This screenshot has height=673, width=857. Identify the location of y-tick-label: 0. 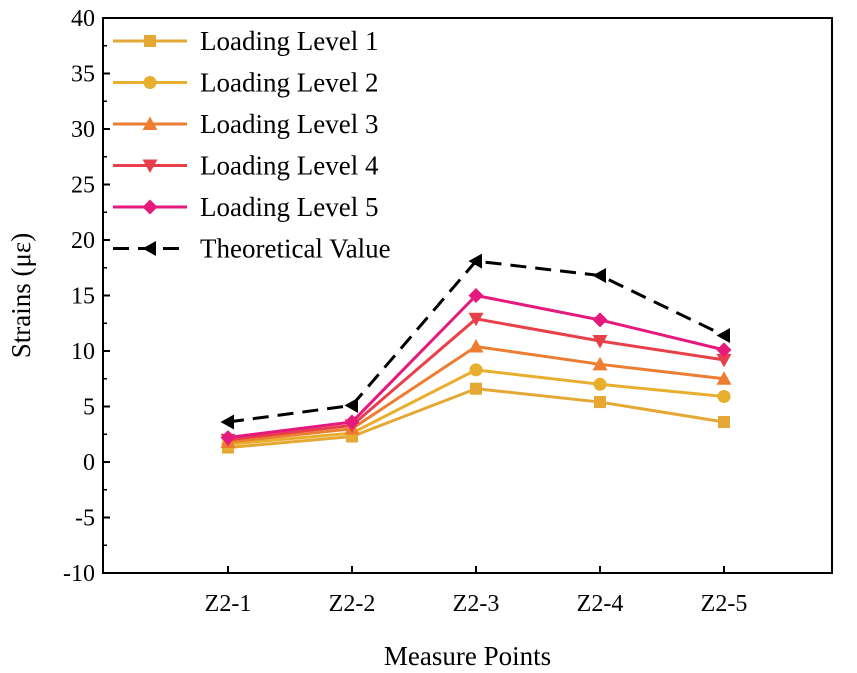
(89, 463).